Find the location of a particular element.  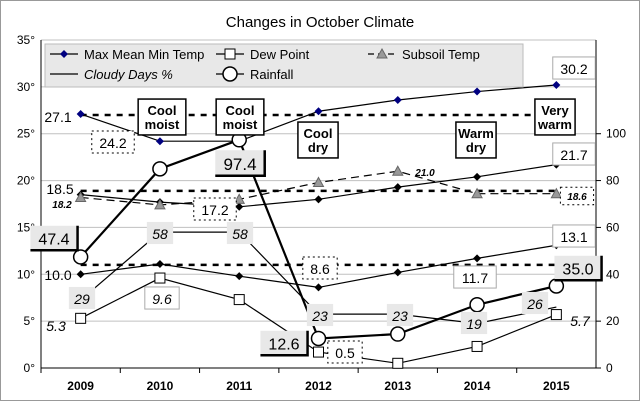

data-label: 26 is located at coordinates (535, 303).